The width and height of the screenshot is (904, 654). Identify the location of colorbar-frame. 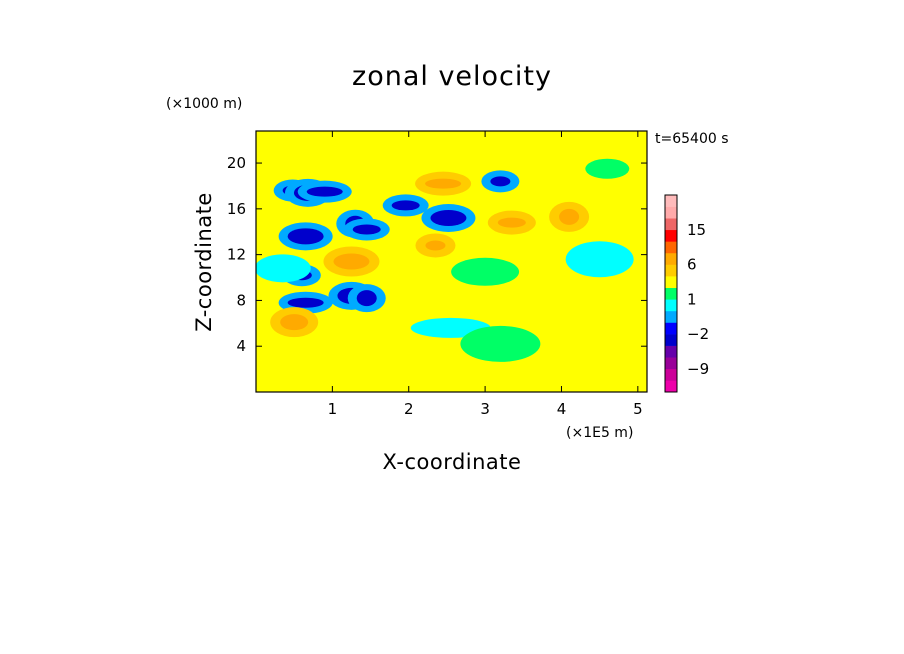
(671, 293).